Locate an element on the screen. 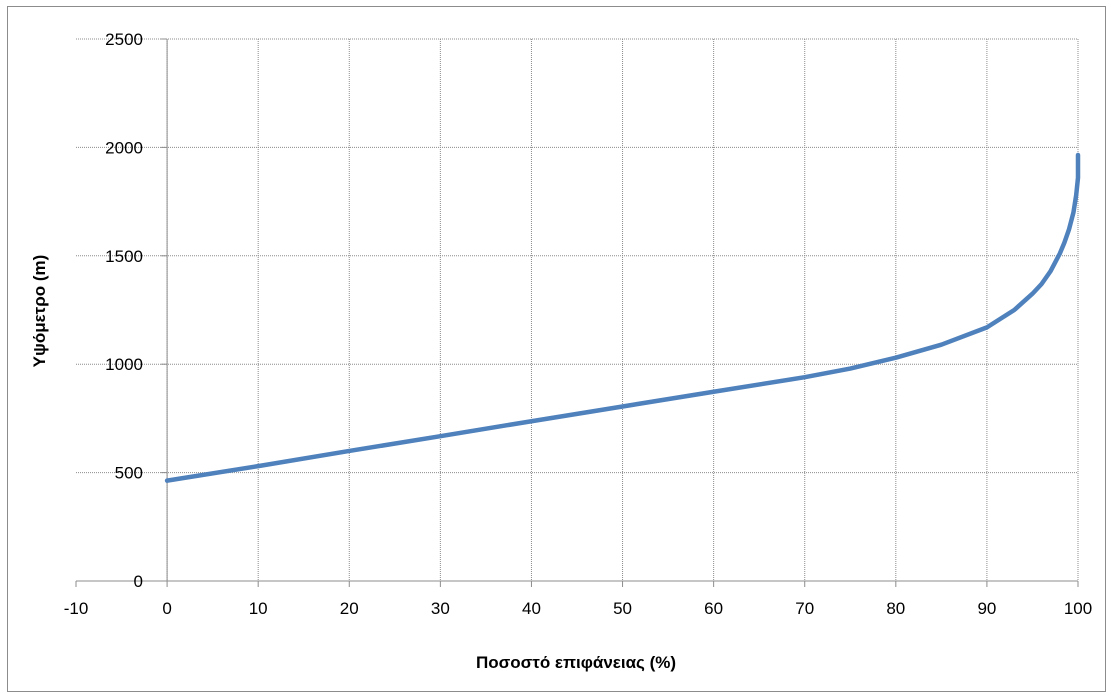  x-tick-label: 0 is located at coordinates (166, 608).